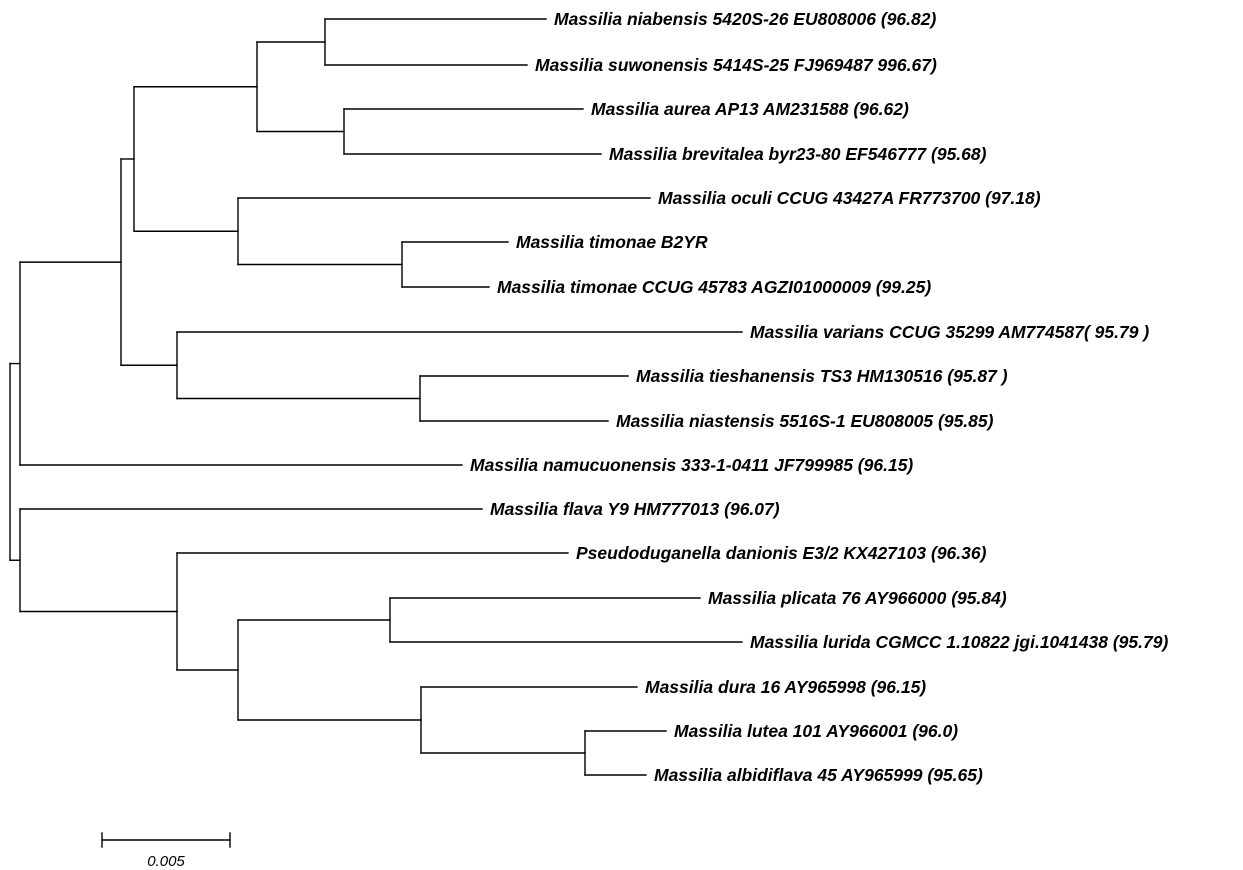  What do you see at coordinates (166, 861) in the screenshot?
I see `scale-bar-label: 0.005` at bounding box center [166, 861].